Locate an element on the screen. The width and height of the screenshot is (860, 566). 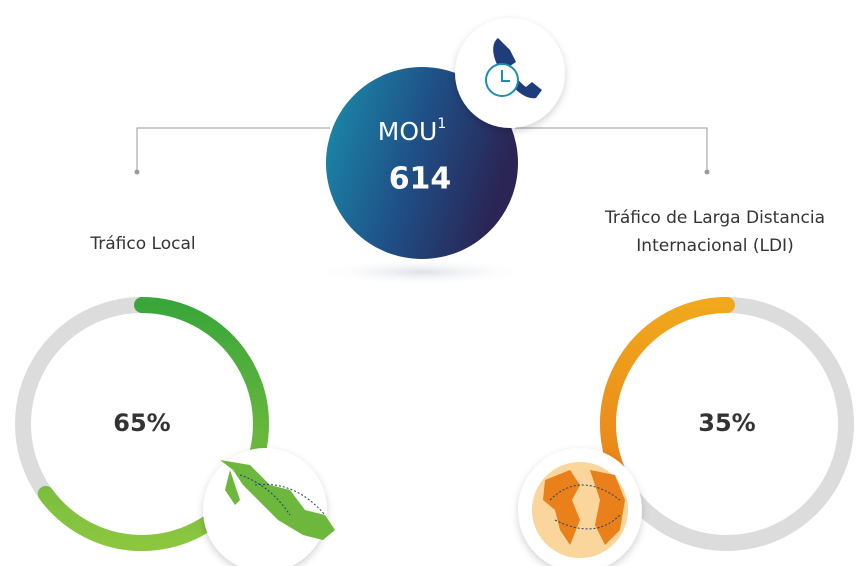
connectors is located at coordinates (422, 149).